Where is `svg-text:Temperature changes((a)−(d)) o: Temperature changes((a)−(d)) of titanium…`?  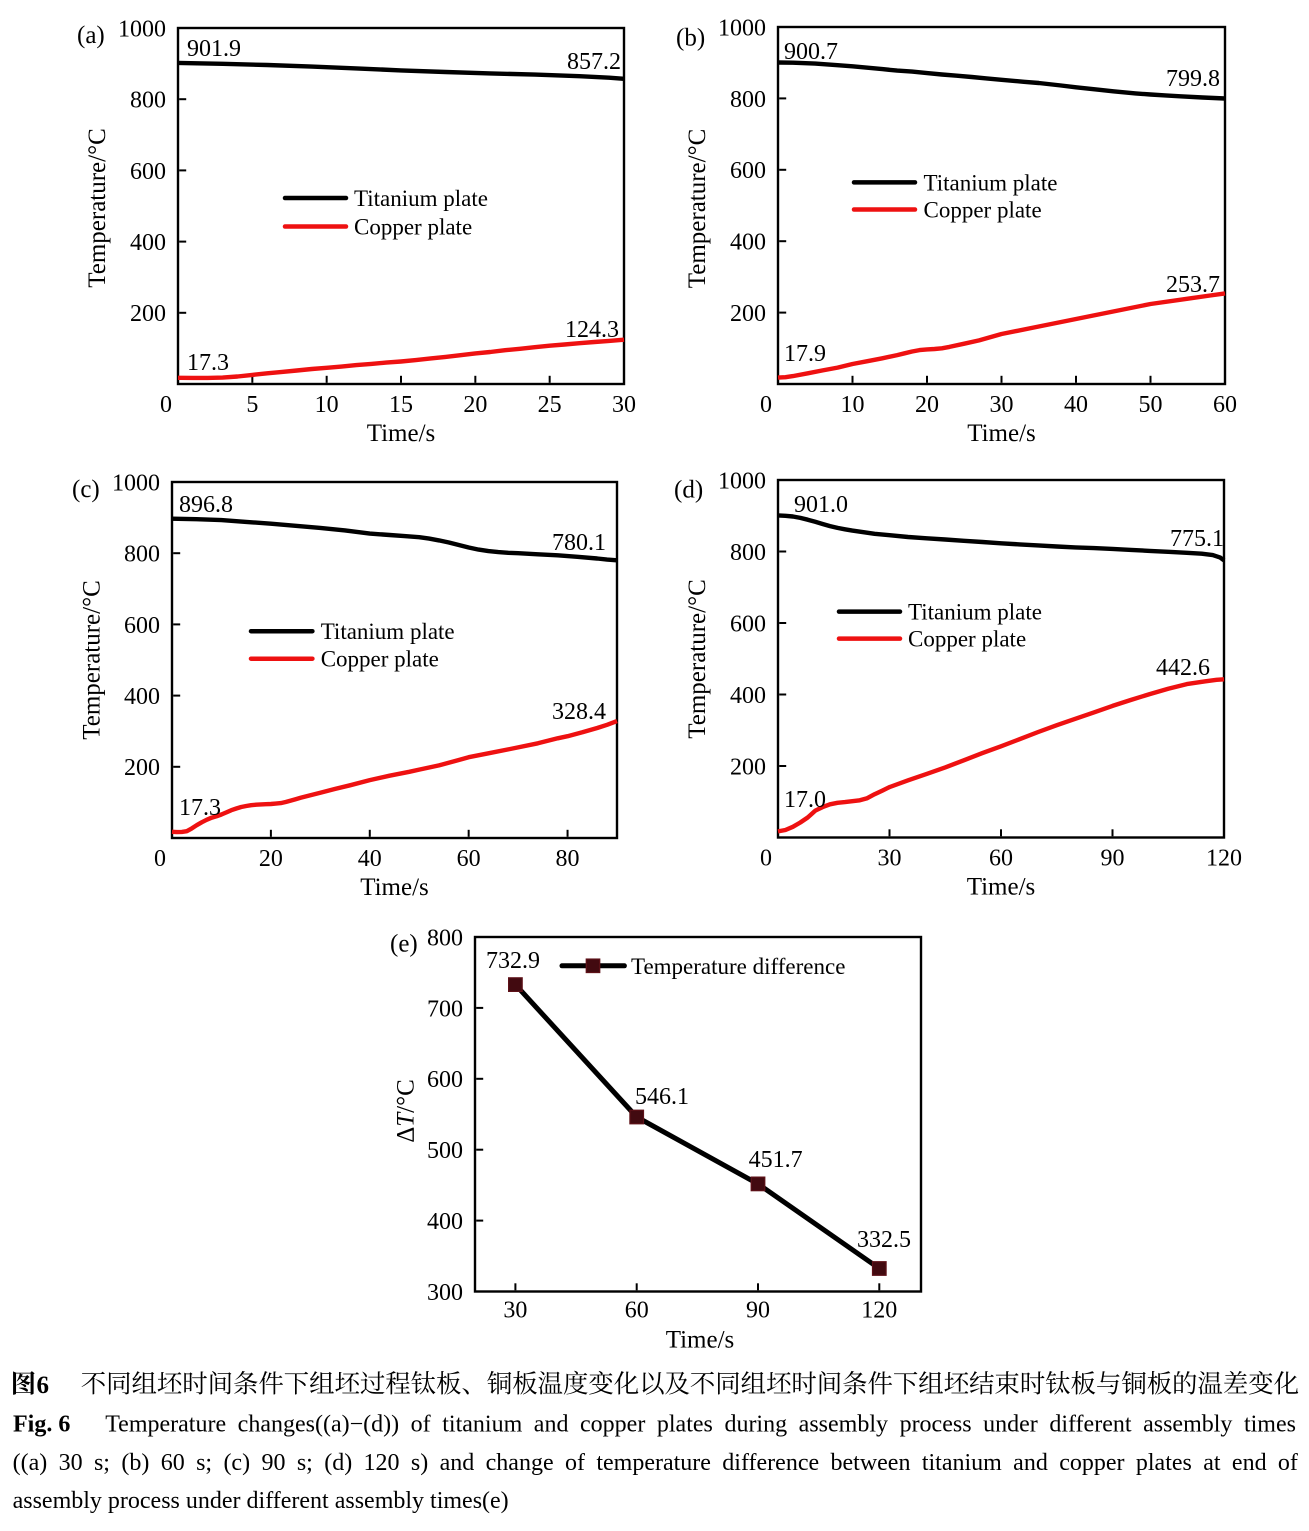 svg-text:Temperature changes((a)−(d)) o: Temperature changes((a)−(d)) of titanium… is located at coordinates (700, 1425).